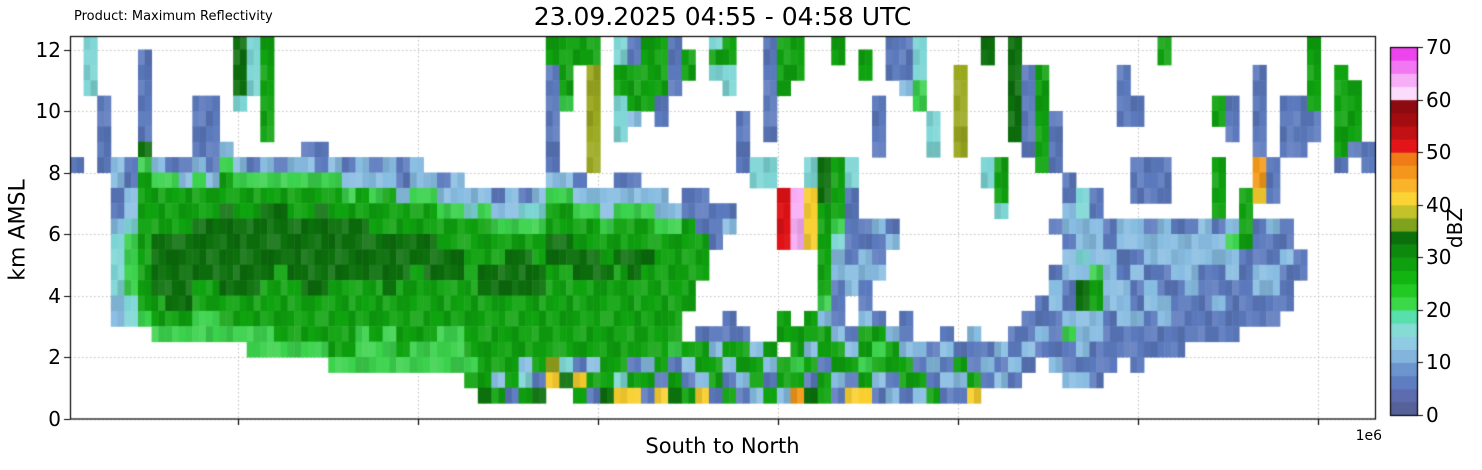 The image size is (1482, 470). I want to click on colorbar-tick-label: 50, so click(1439, 152).